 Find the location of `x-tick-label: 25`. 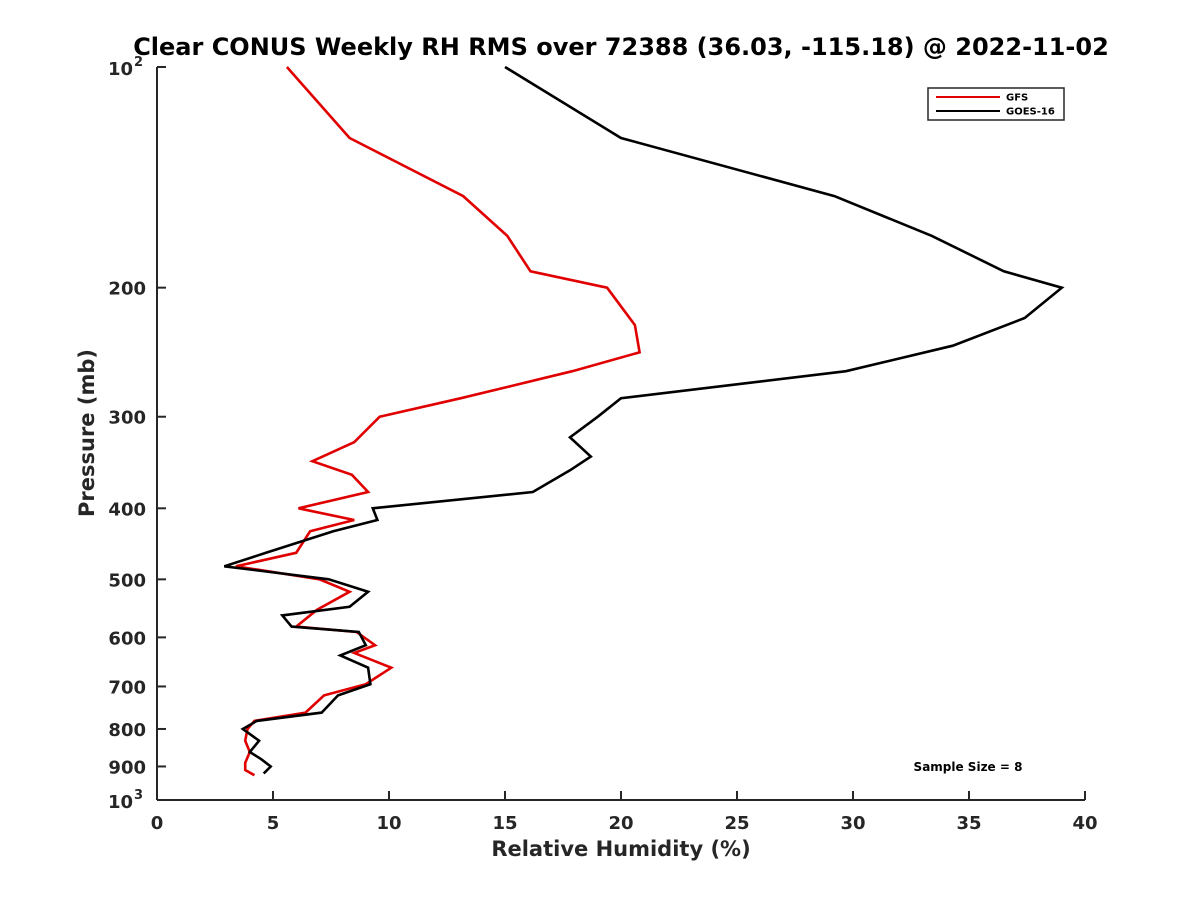

x-tick-label: 25 is located at coordinates (736, 823).